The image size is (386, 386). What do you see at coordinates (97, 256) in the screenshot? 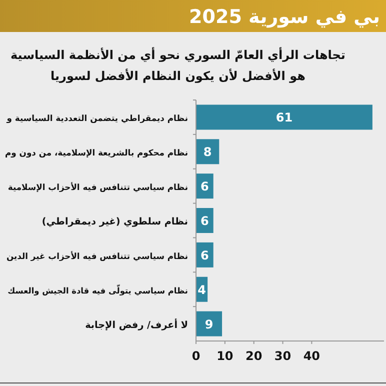
I see `y-tick-label: نظام سياسي تتنافس فيه الأحزاب غير الدين` at bounding box center [97, 256].